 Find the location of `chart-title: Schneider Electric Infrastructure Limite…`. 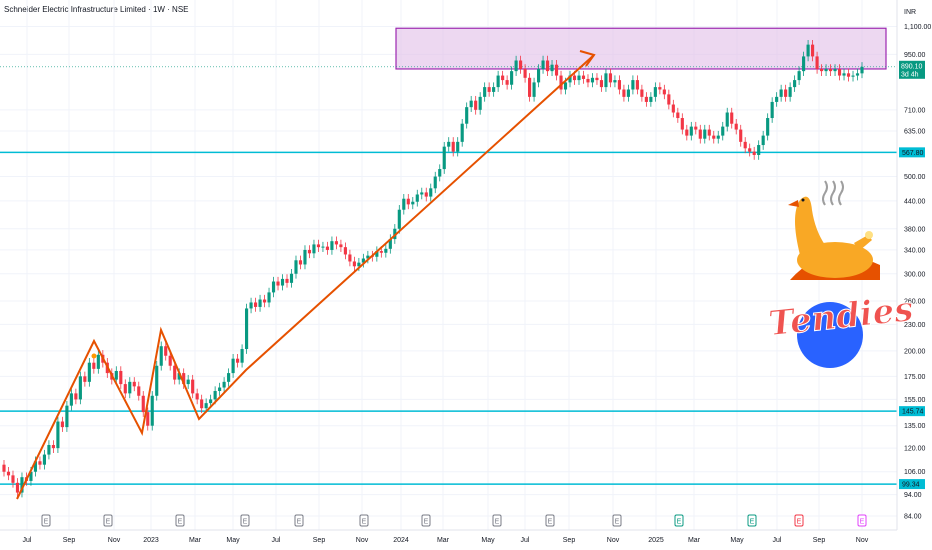

chart-title: Schneider Electric Infrastructure Limite… is located at coordinates (96, 9).